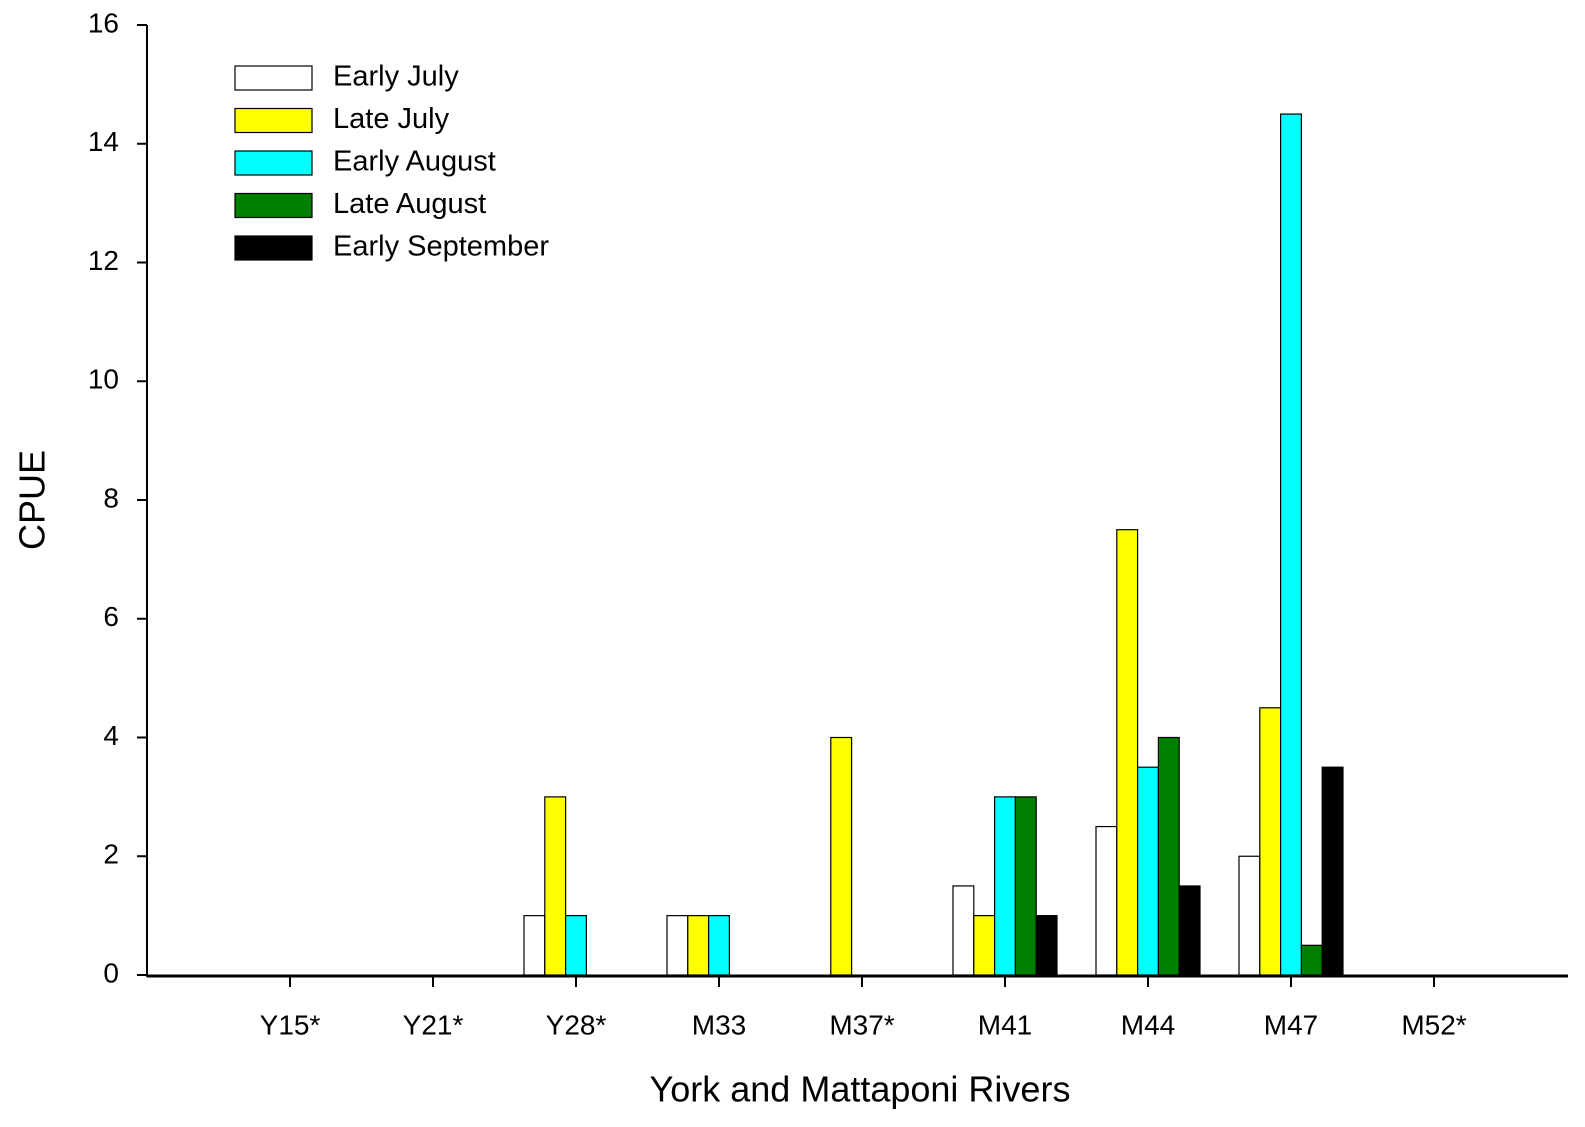 Image resolution: width=1585 pixels, height=1127 pixels. I want to click on legend-label: Late July, so click(391, 119).